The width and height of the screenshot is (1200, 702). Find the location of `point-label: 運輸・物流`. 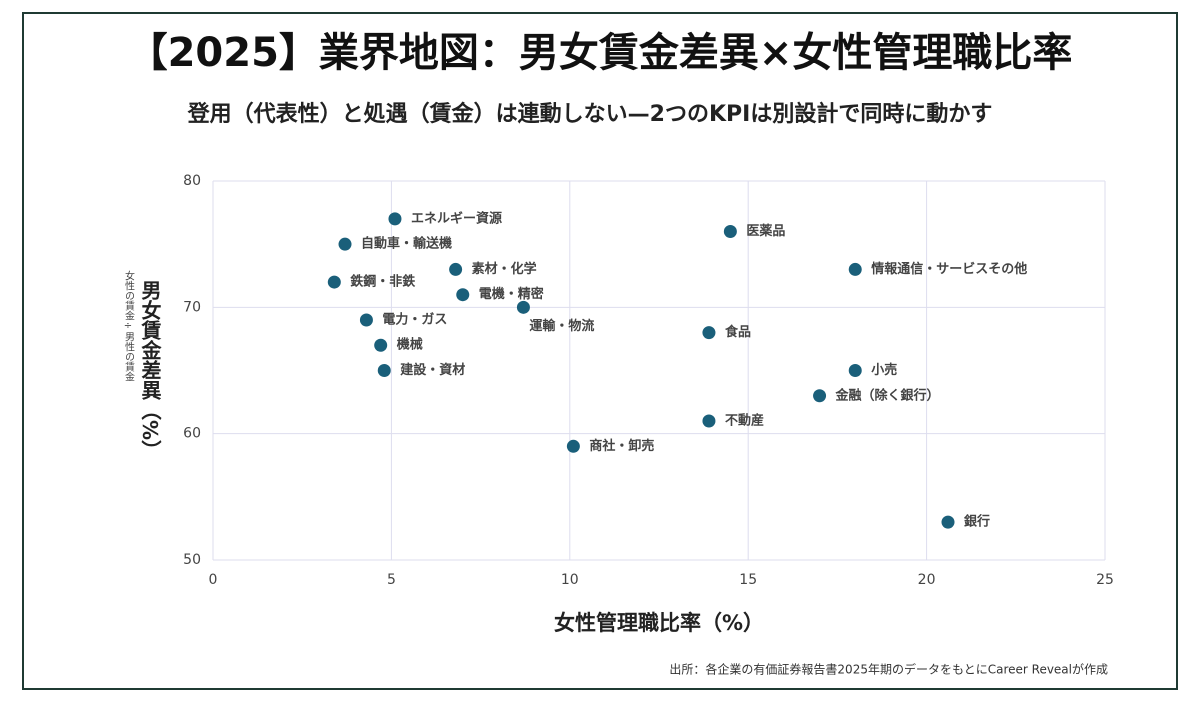

point-label: 運輸・物流 is located at coordinates (561, 326).